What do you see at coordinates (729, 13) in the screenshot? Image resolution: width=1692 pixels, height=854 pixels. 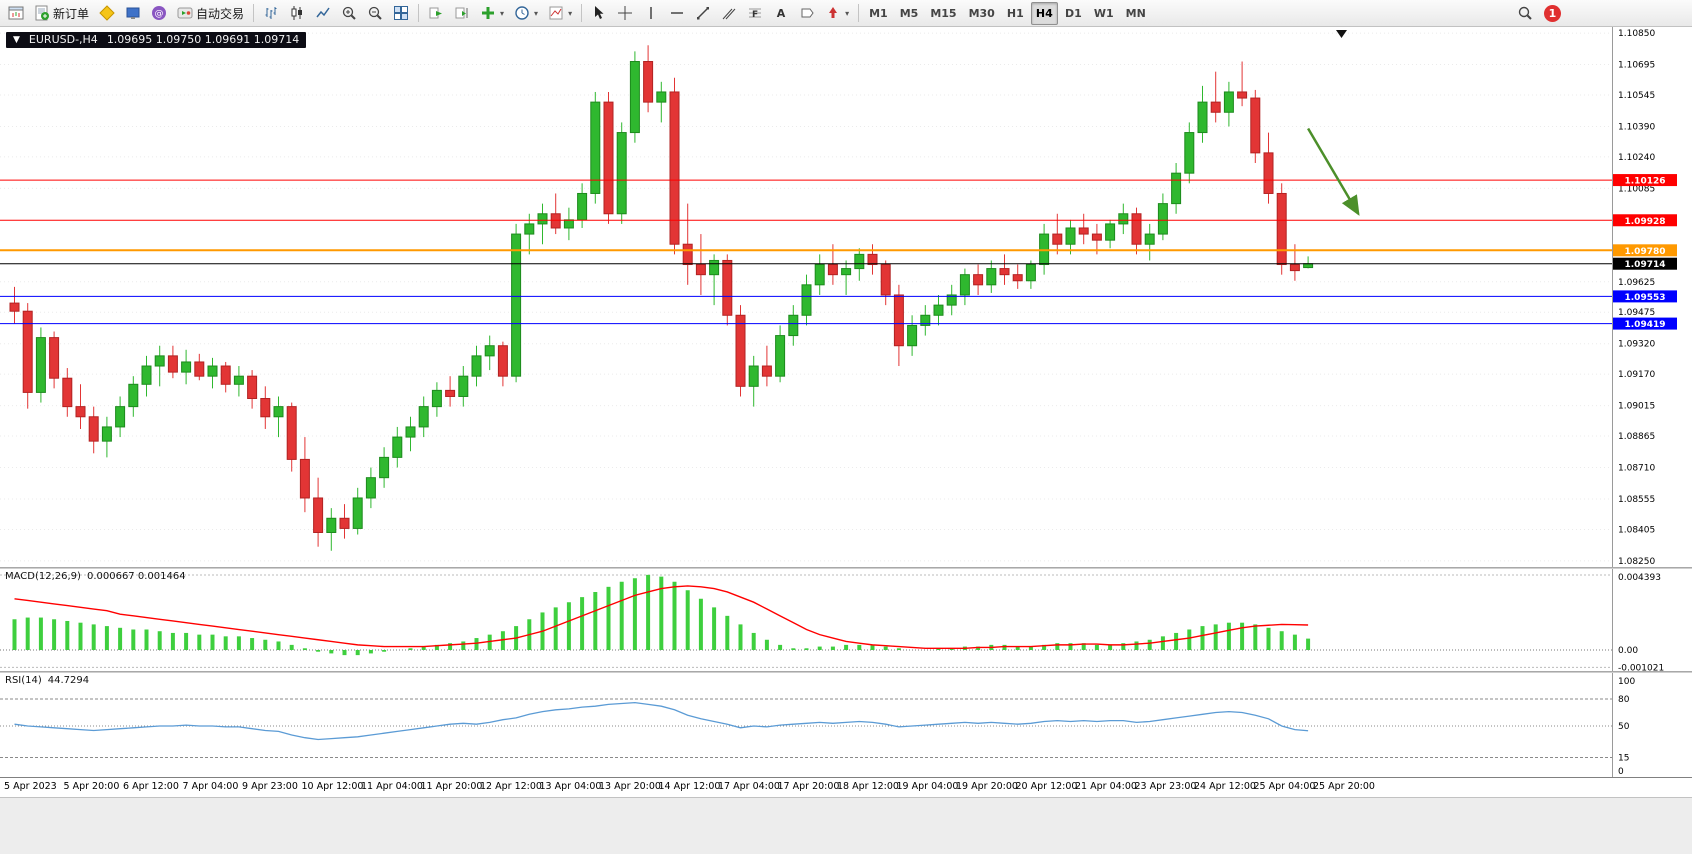 I see `channel-tool-button` at bounding box center [729, 13].